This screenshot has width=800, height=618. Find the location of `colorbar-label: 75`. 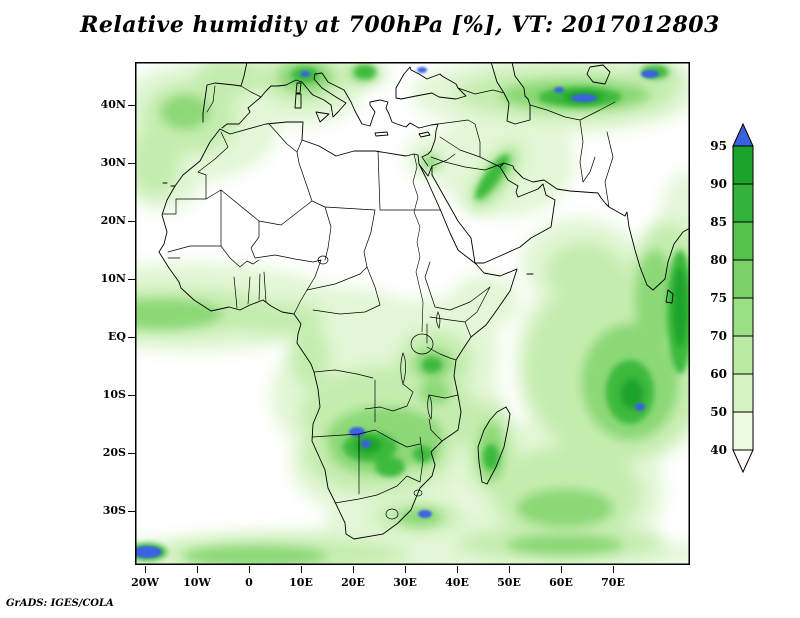

colorbar-label: 75 is located at coordinates (718, 298).